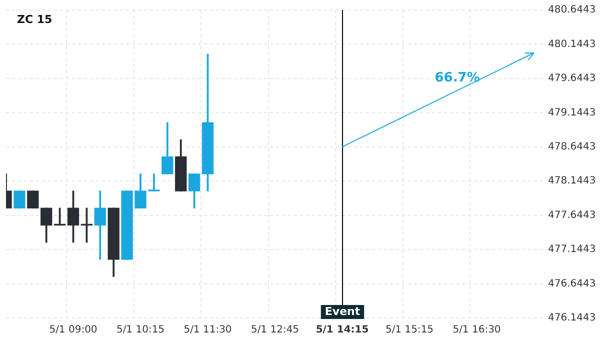 This screenshot has width=600, height=340. What do you see at coordinates (476, 330) in the screenshot?
I see `x-tick-label: 5/1 16:30` at bounding box center [476, 330].